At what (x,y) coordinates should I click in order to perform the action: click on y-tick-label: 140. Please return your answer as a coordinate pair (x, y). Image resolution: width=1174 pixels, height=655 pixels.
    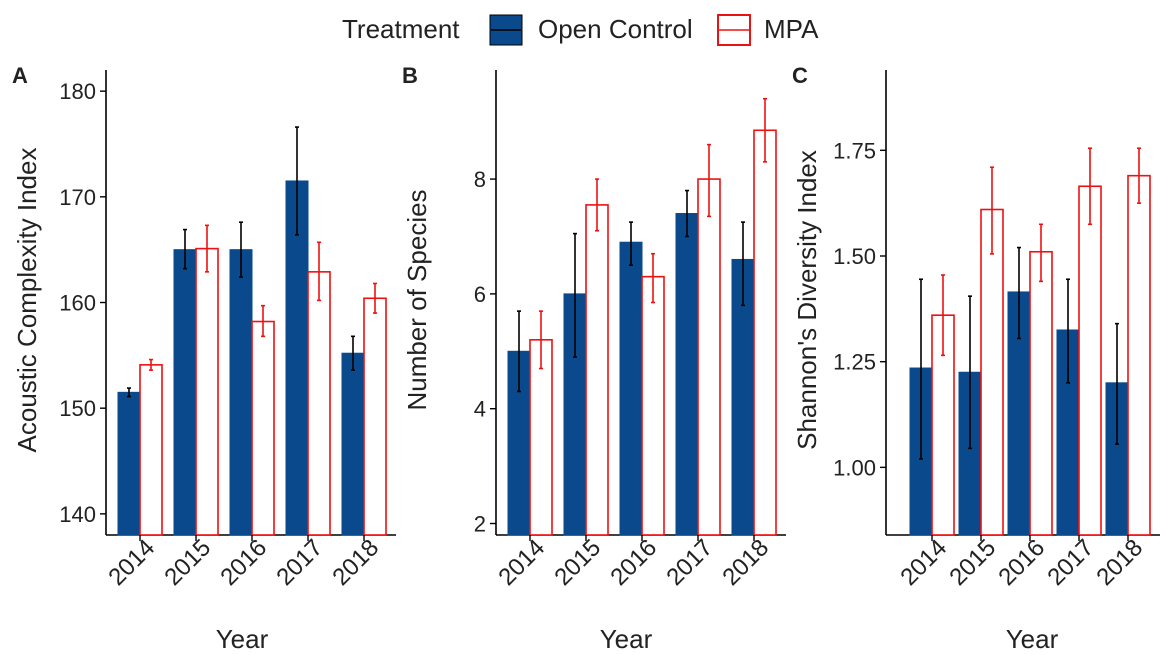
    Looking at the image, I should click on (77, 514).